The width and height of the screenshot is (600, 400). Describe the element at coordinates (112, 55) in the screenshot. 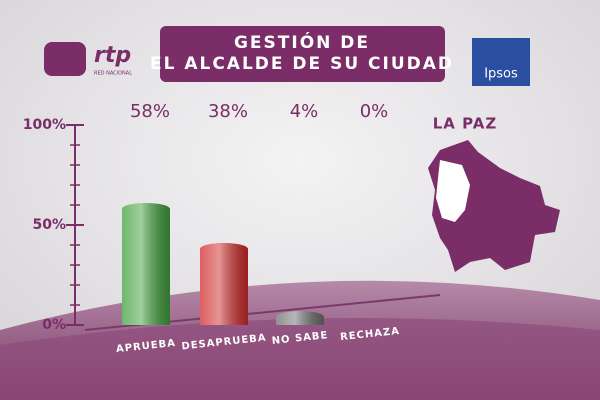

I see `brand-name: rtp` at that location.